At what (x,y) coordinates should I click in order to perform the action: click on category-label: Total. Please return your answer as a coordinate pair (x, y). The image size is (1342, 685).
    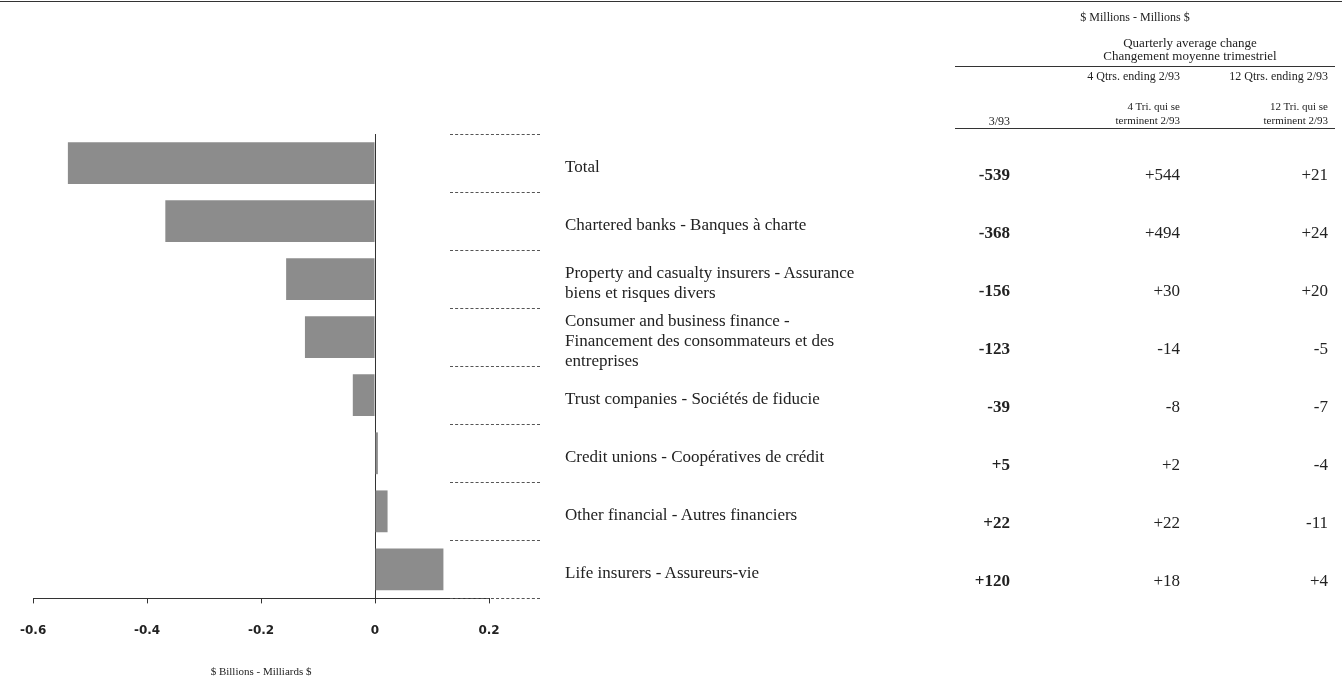
    Looking at the image, I should click on (582, 167).